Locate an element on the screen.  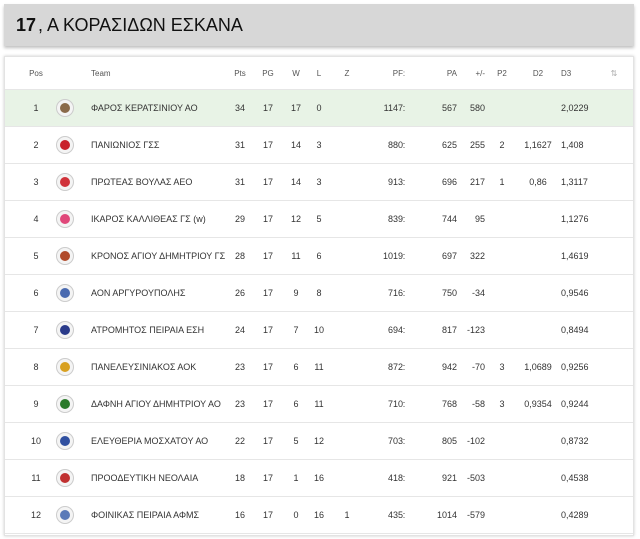
cell-pf: 703 is located at coordinates (395, 441).